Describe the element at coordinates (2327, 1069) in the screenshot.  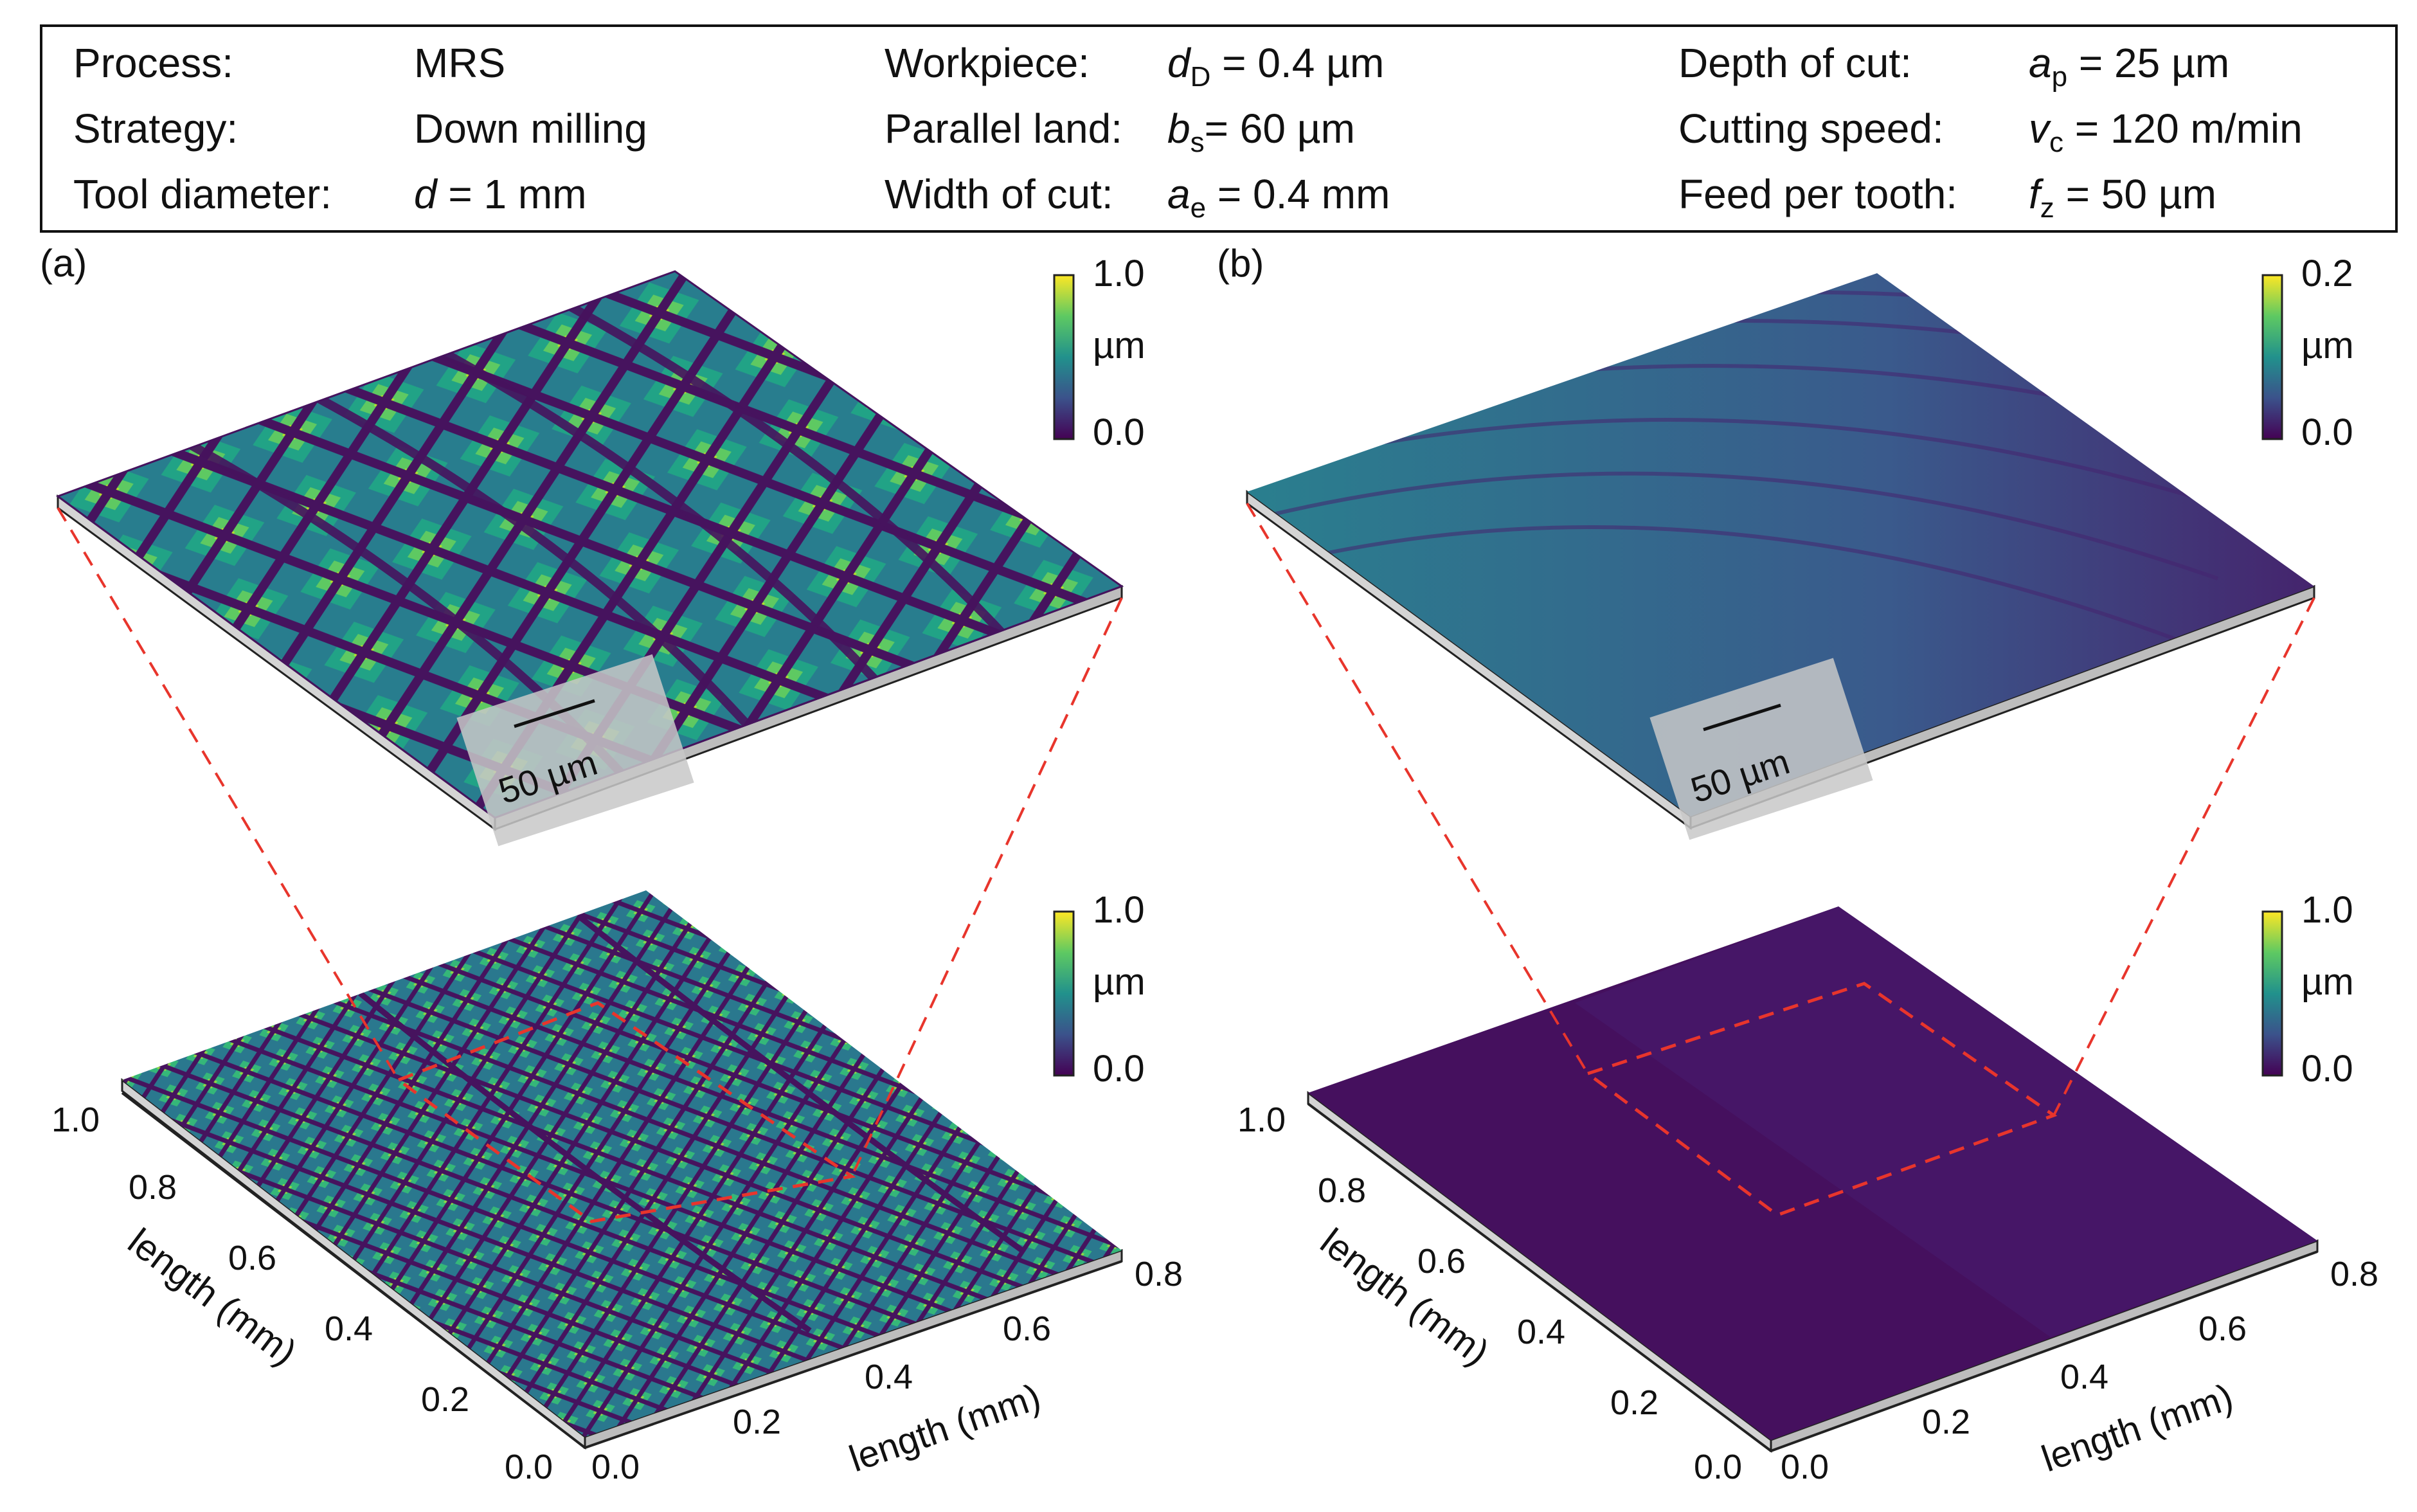
I see `colorbar-b-bottom-min: 0.0` at that location.